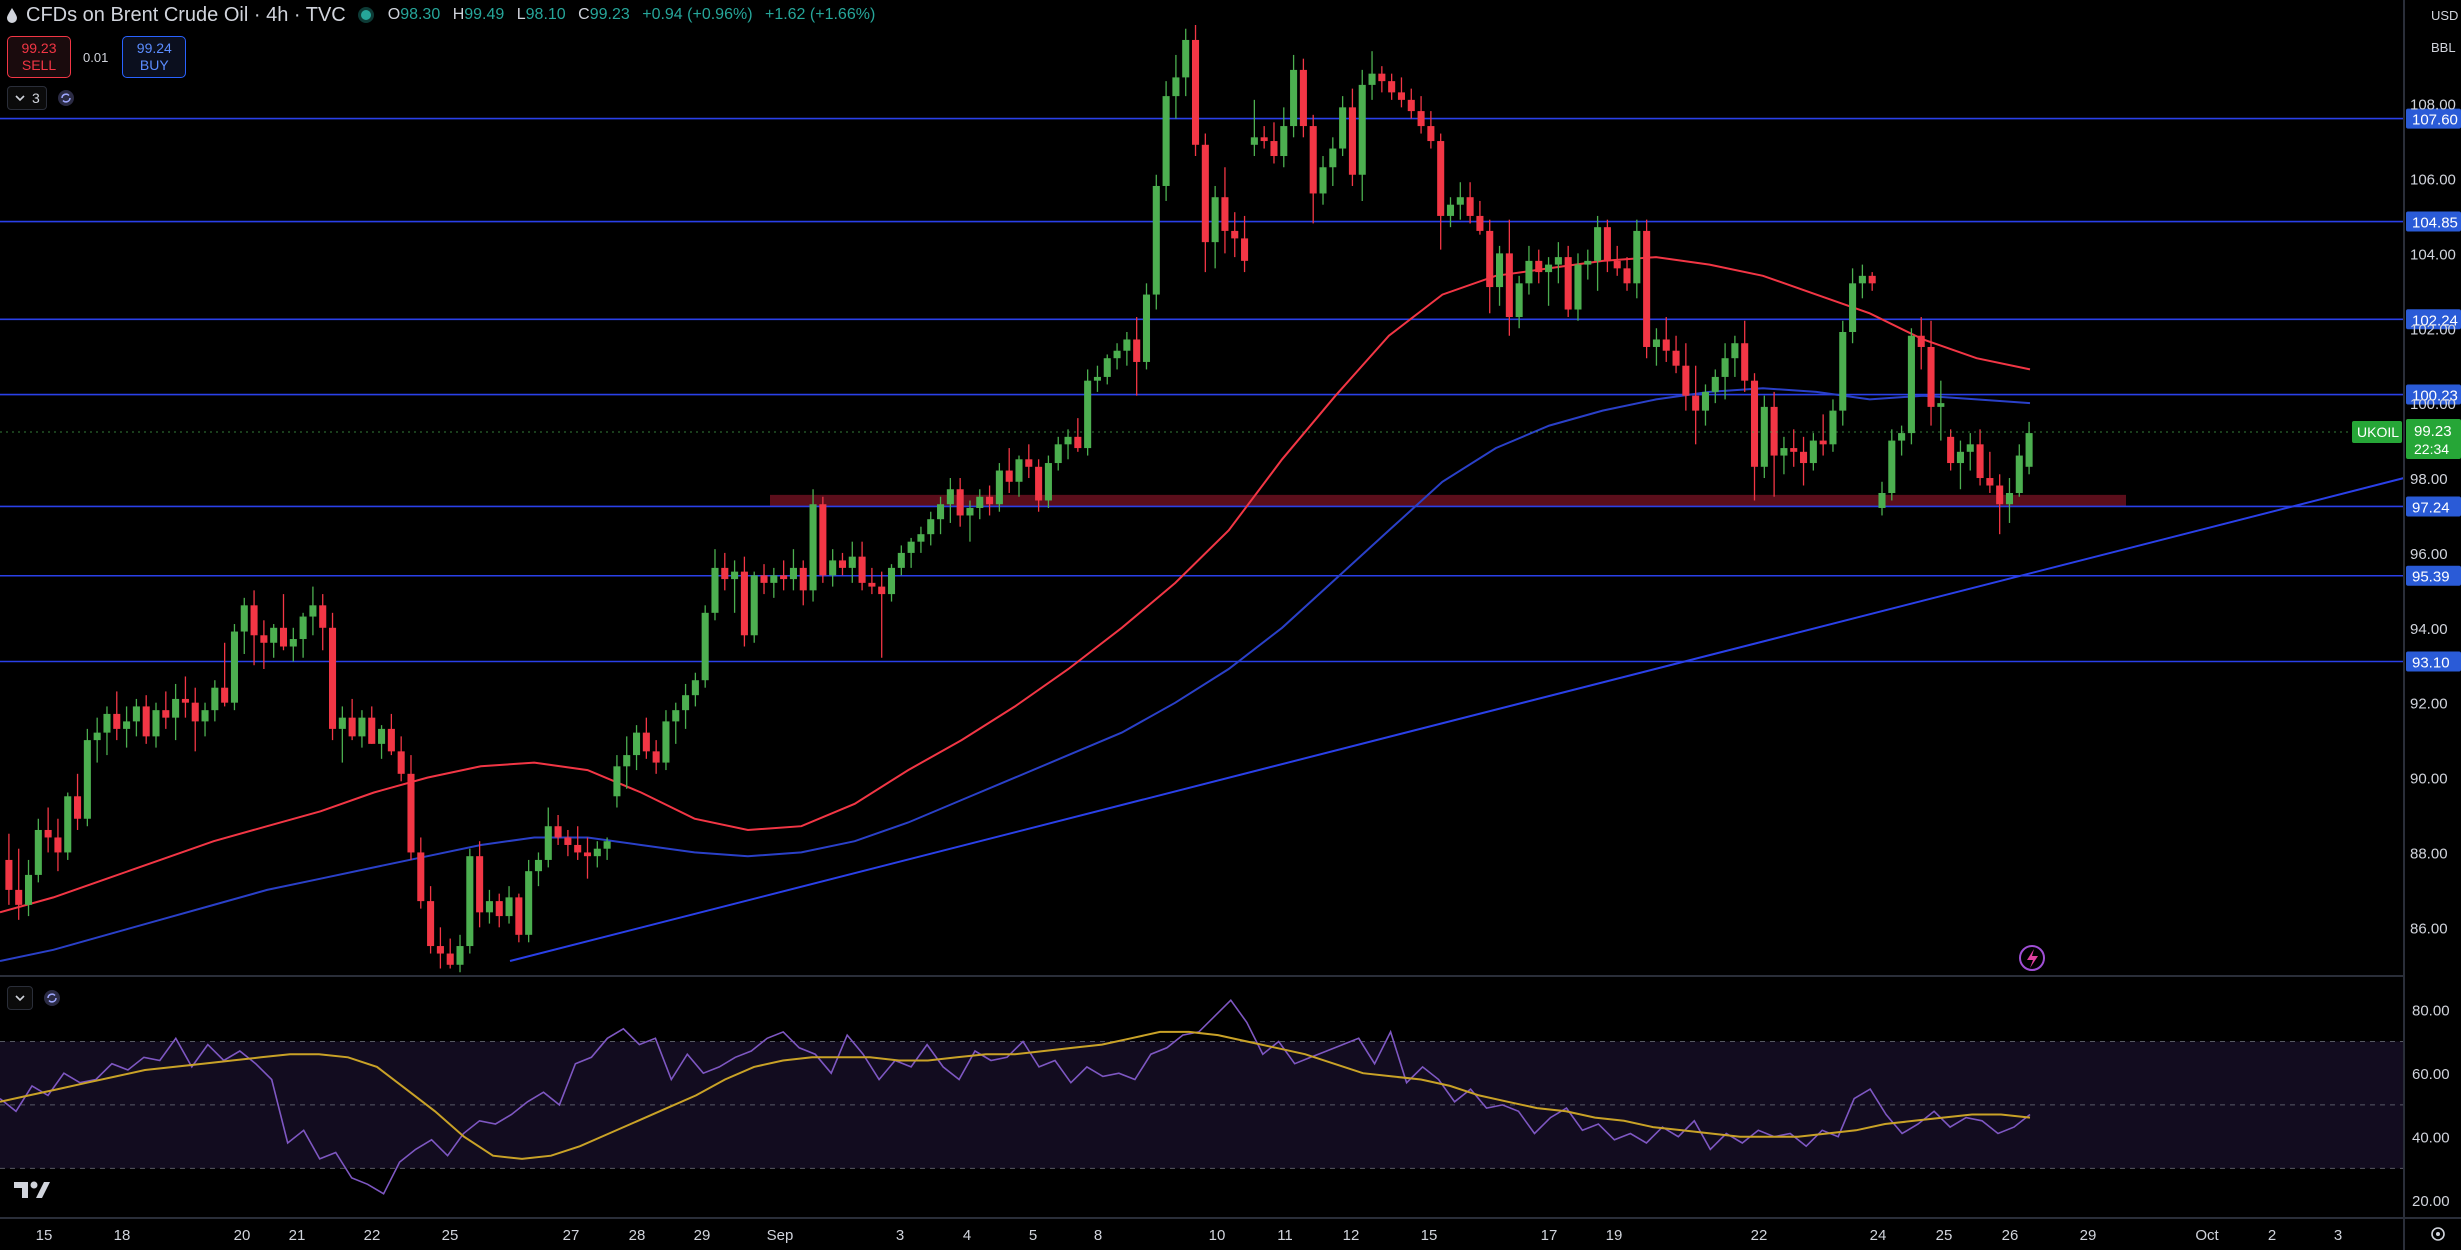  What do you see at coordinates (2429, 554) in the screenshot?
I see `price-tick-label: 96.00` at bounding box center [2429, 554].